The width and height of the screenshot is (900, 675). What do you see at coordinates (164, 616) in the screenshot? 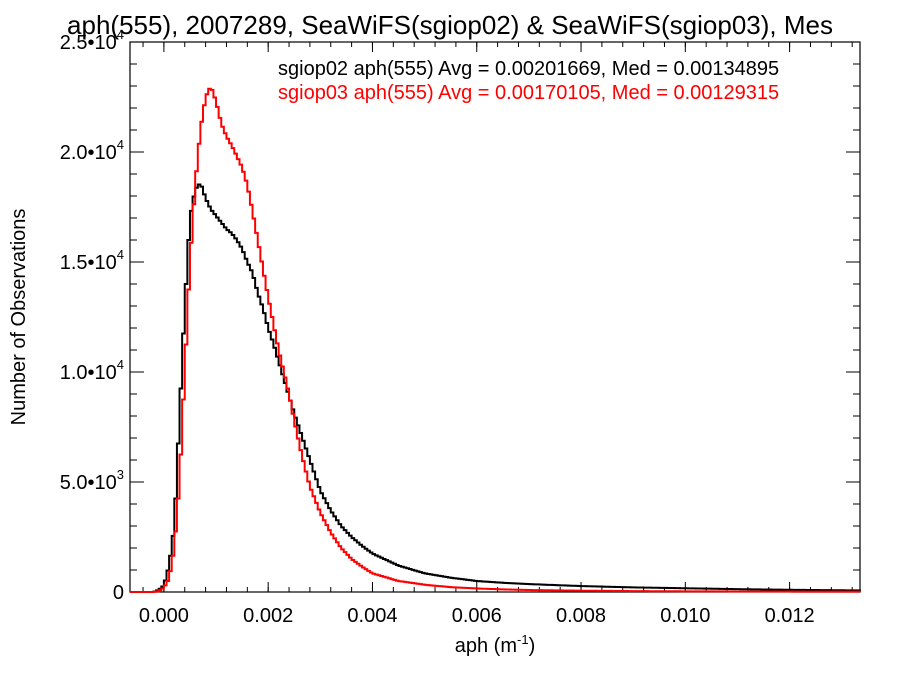
I see `x-tick-label: 0.000` at bounding box center [164, 616].